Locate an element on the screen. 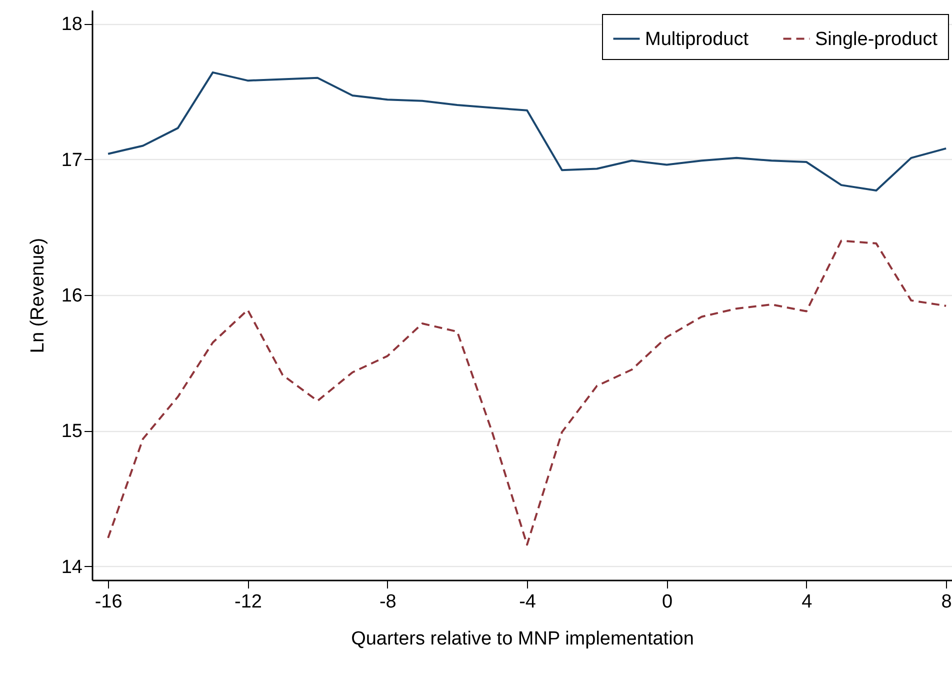  x-tick-label: -16 is located at coordinates (108, 602).